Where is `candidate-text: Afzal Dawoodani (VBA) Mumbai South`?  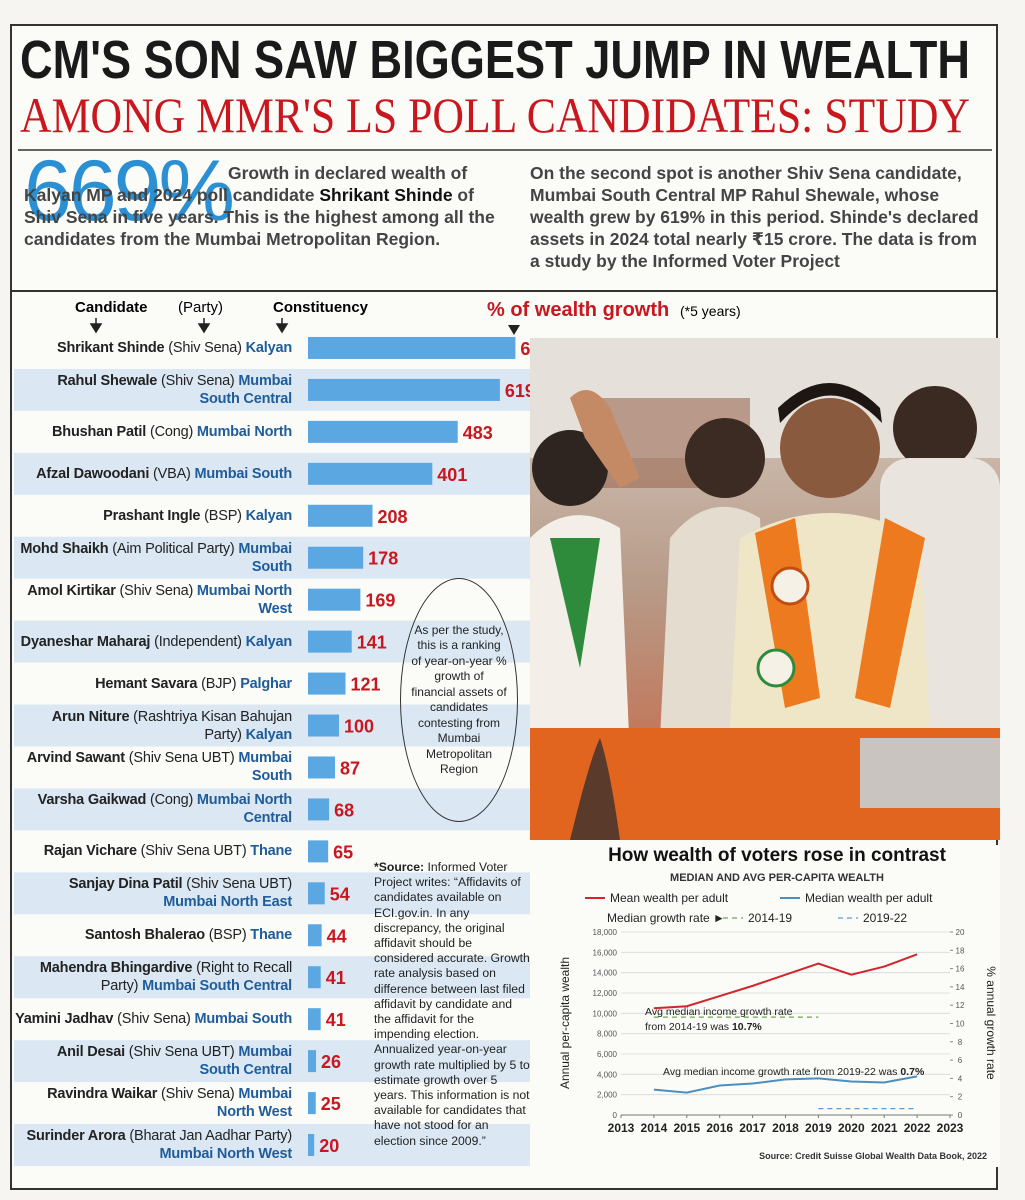
candidate-text: Afzal Dawoodani (VBA) Mumbai South is located at coordinates (164, 474).